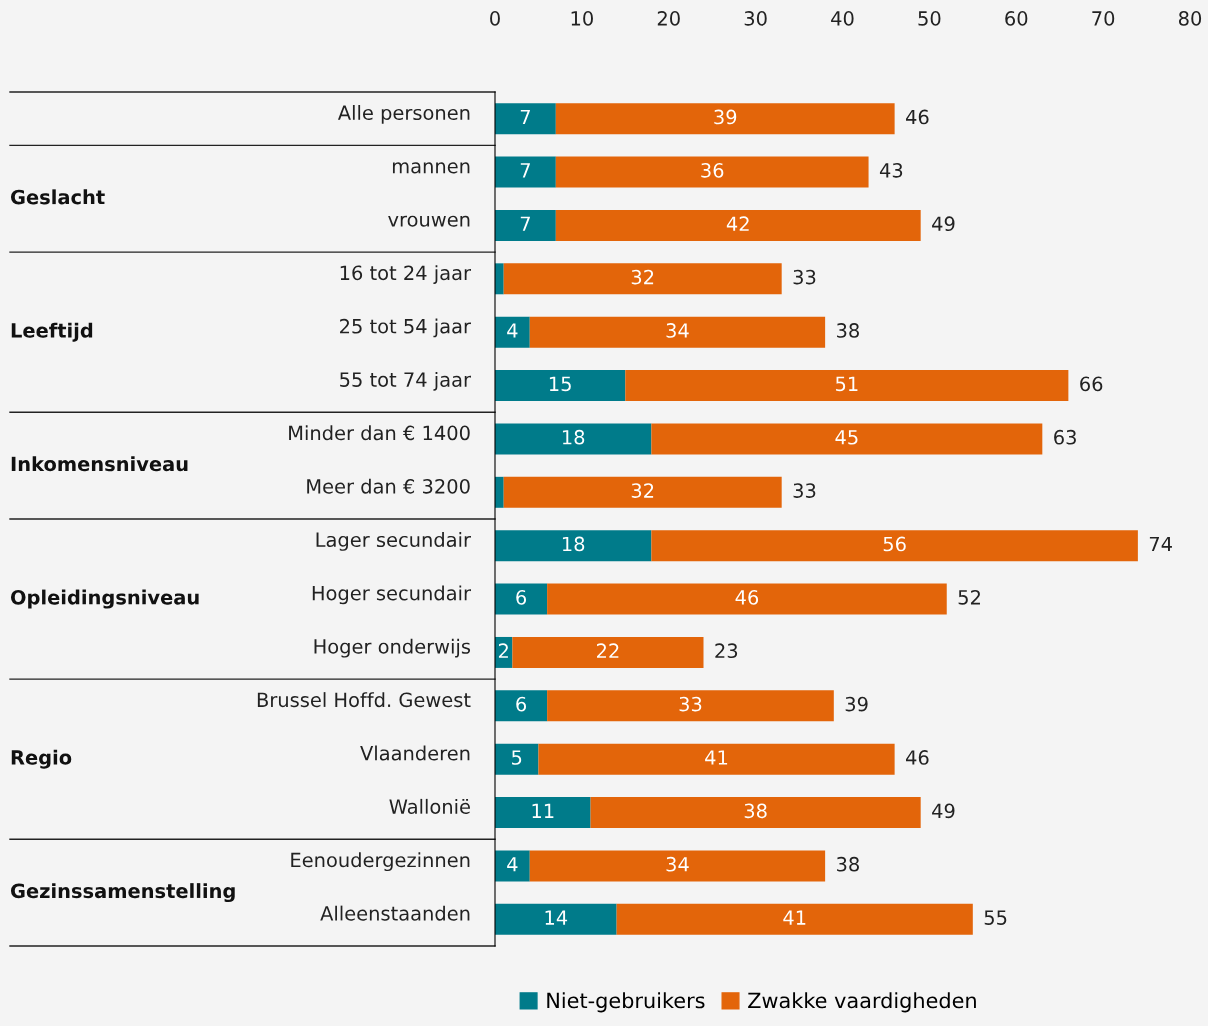 The image size is (1208, 1026). I want to click on total-label: 74, so click(1160, 544).